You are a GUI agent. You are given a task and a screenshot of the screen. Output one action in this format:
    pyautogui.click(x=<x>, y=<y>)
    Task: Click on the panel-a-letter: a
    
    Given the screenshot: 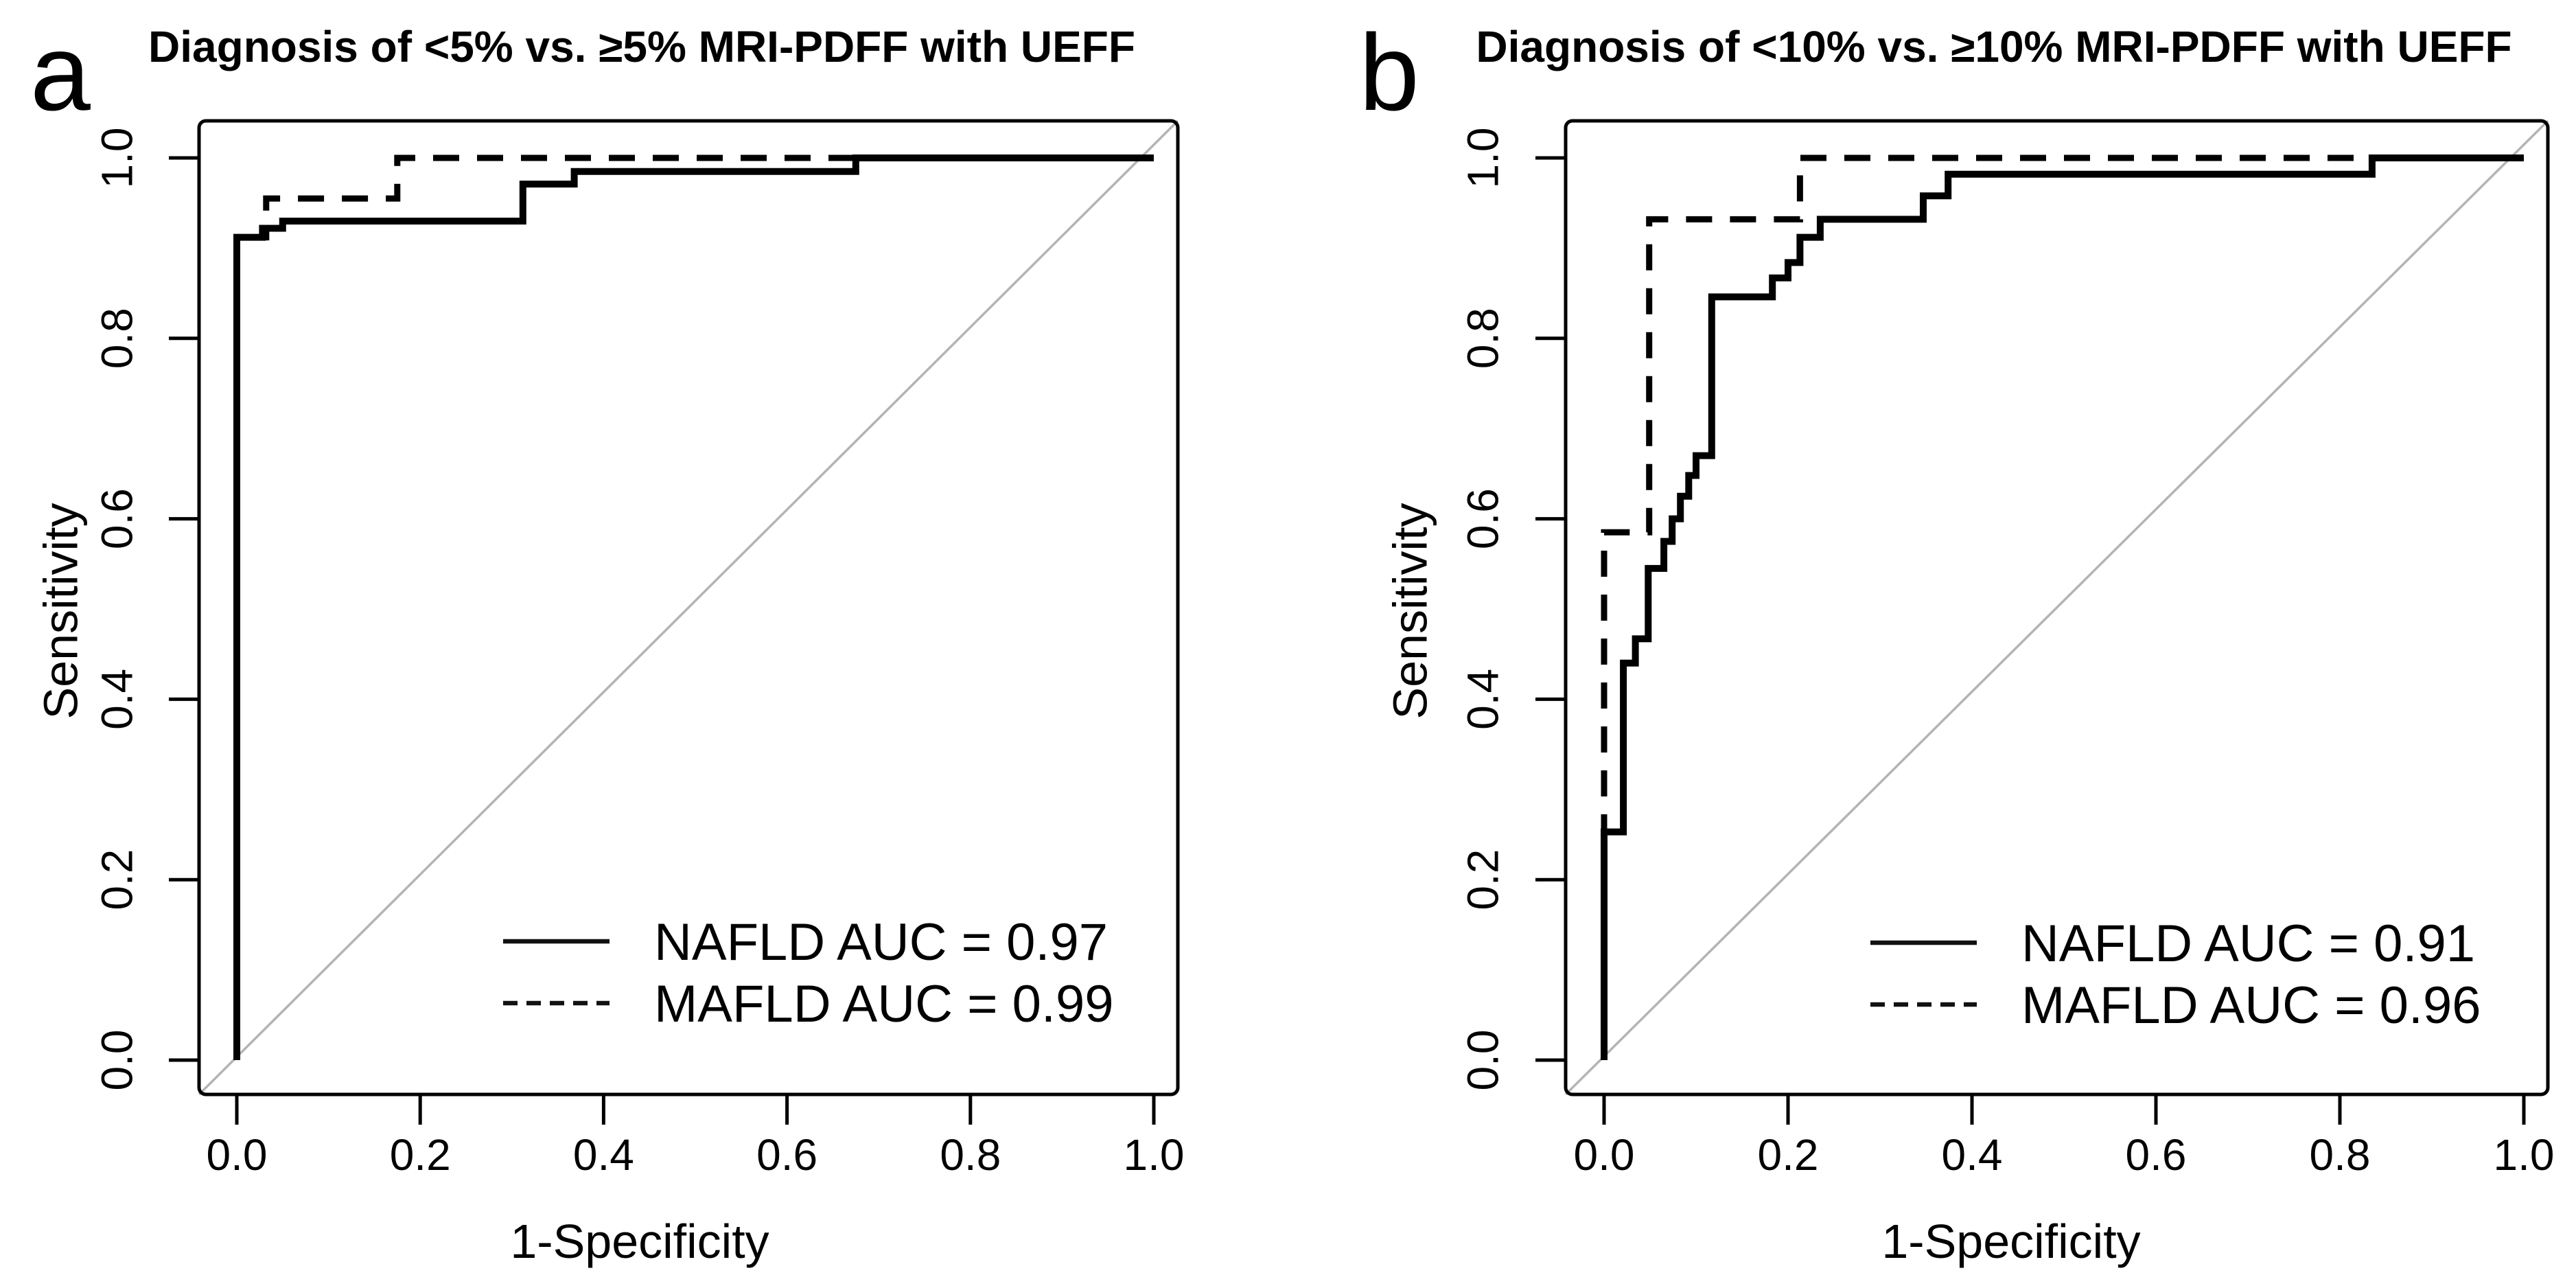 What is the action you would take?
    pyautogui.click(x=61, y=72)
    